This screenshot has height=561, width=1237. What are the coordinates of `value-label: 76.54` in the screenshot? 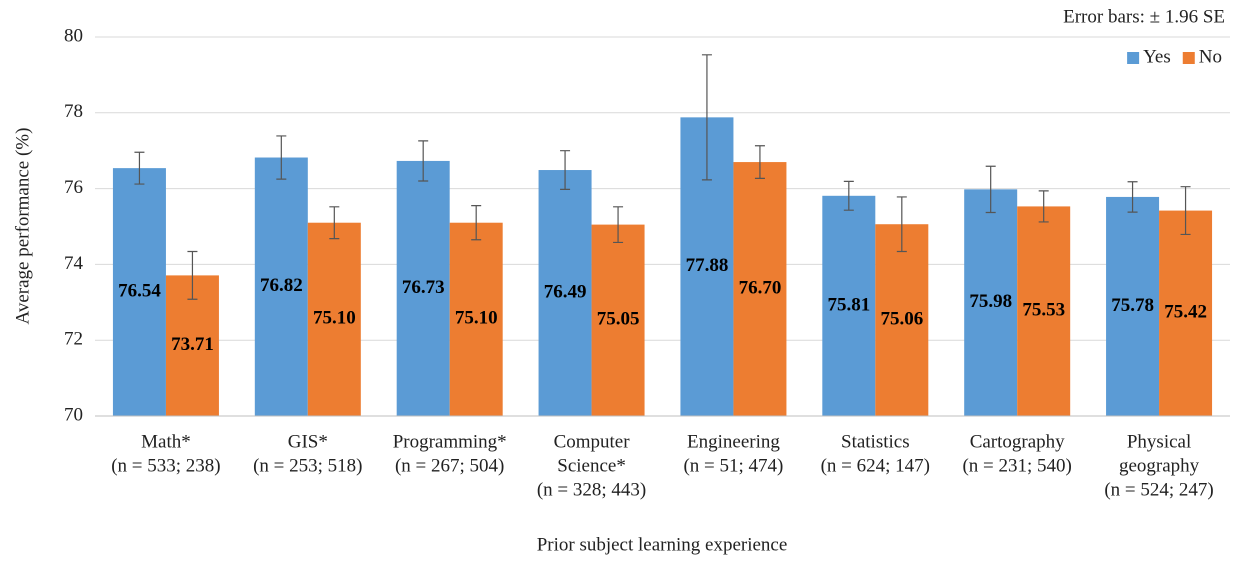 It's located at (139, 290).